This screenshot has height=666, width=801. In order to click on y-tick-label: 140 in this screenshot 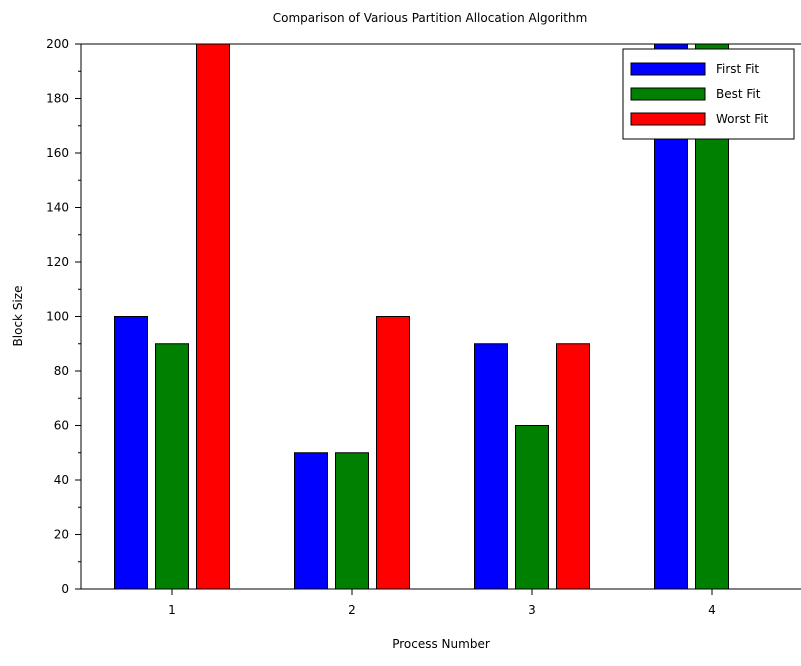, I will do `click(57, 208)`.